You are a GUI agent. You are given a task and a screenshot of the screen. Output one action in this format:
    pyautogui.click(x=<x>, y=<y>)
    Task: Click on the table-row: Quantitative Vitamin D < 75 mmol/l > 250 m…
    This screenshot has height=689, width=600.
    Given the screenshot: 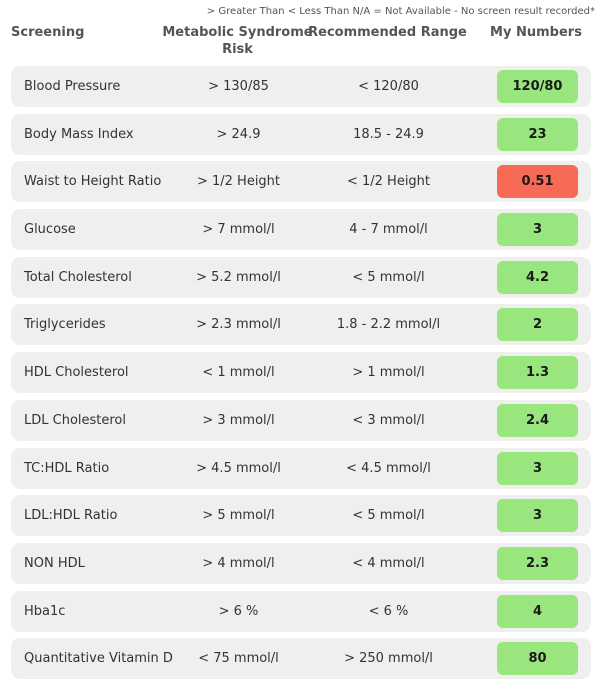 What is the action you would take?
    pyautogui.click(x=301, y=659)
    